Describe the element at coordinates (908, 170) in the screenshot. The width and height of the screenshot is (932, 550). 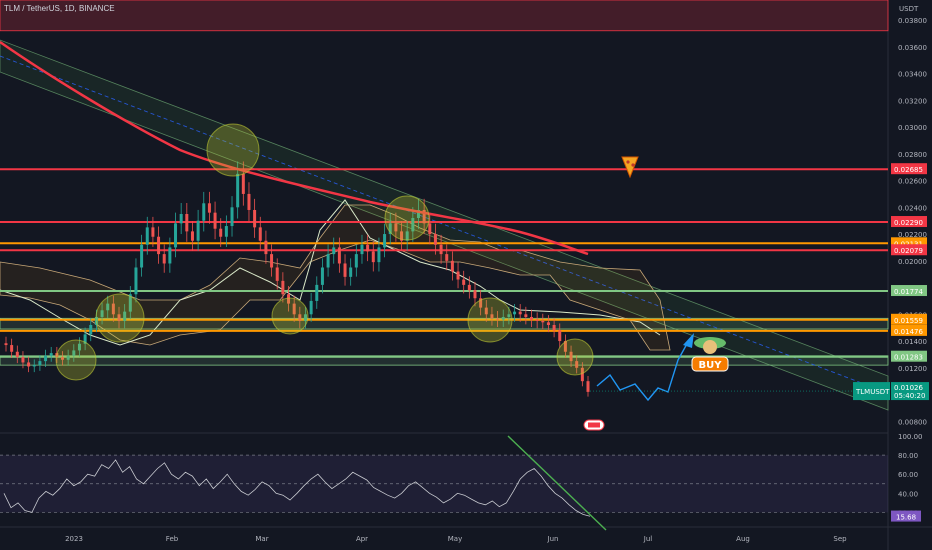
I see `price-tag-label: 0.02685` at that location.